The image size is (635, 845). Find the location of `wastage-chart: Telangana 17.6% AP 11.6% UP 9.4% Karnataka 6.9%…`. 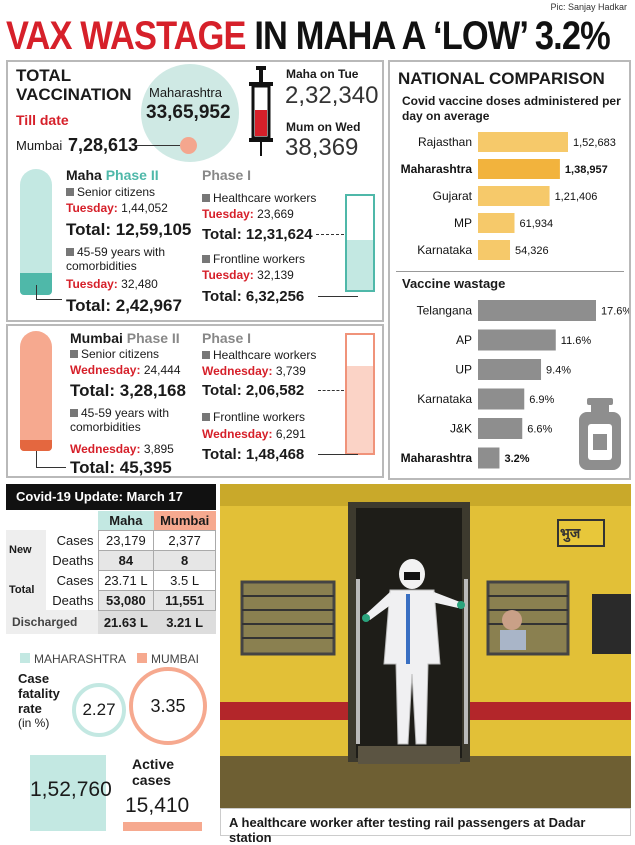

wastage-chart: Telangana 17.6% AP 11.6% UP 9.4% Karnataka 6.9%… is located at coordinates (515, 384).